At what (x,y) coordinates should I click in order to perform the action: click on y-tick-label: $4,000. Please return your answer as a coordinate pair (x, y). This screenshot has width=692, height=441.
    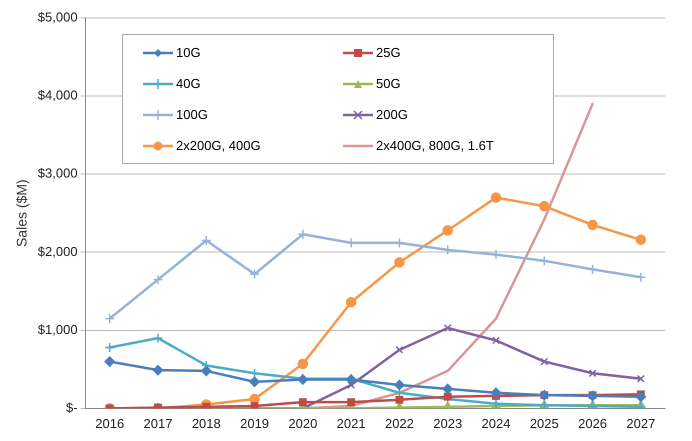
    Looking at the image, I should click on (58, 95).